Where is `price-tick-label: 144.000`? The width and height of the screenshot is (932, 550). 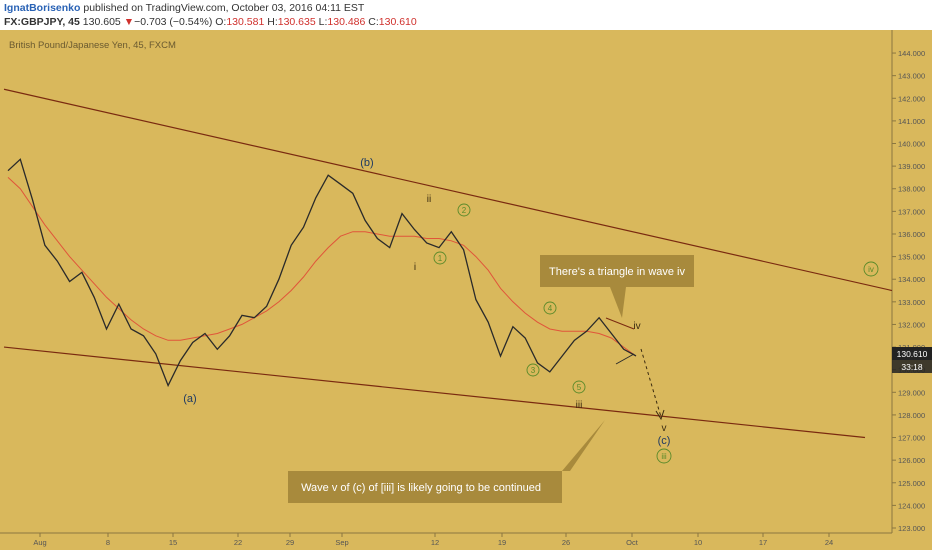 price-tick-label: 144.000 is located at coordinates (911, 53).